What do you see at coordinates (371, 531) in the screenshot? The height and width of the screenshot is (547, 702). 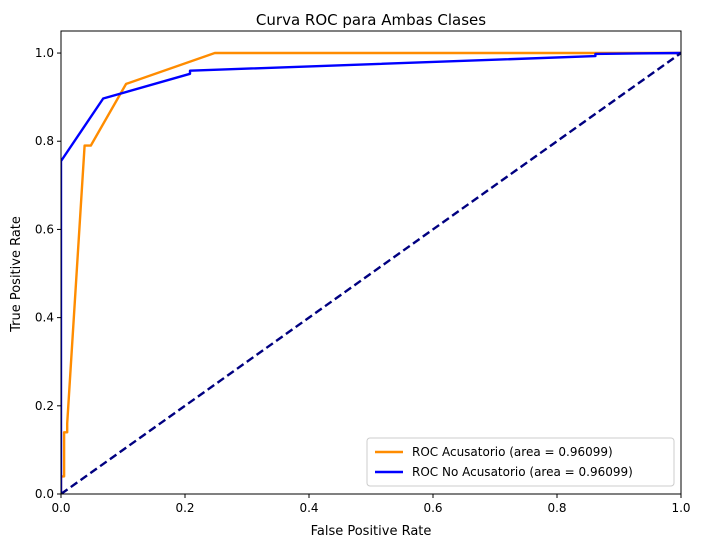 I see `x-axis-label: False Positive Rate` at bounding box center [371, 531].